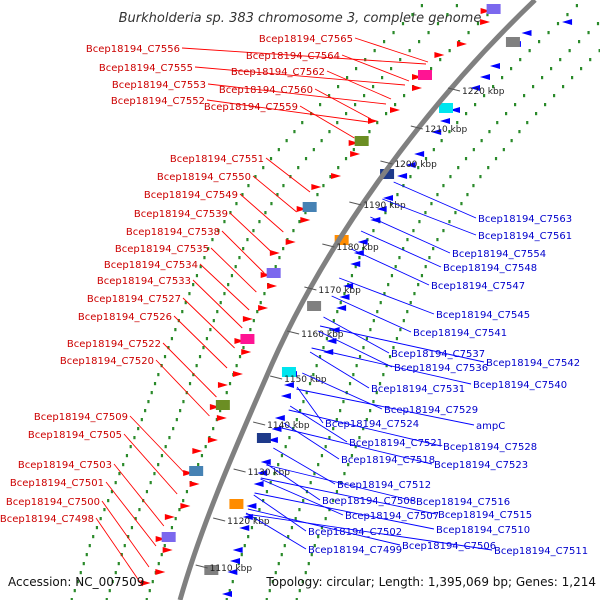 This screenshot has width=600, height=600. What do you see at coordinates (541, 551) in the screenshot?
I see `reverse-gene-label: Bcep18194_C7511` at bounding box center [541, 551].